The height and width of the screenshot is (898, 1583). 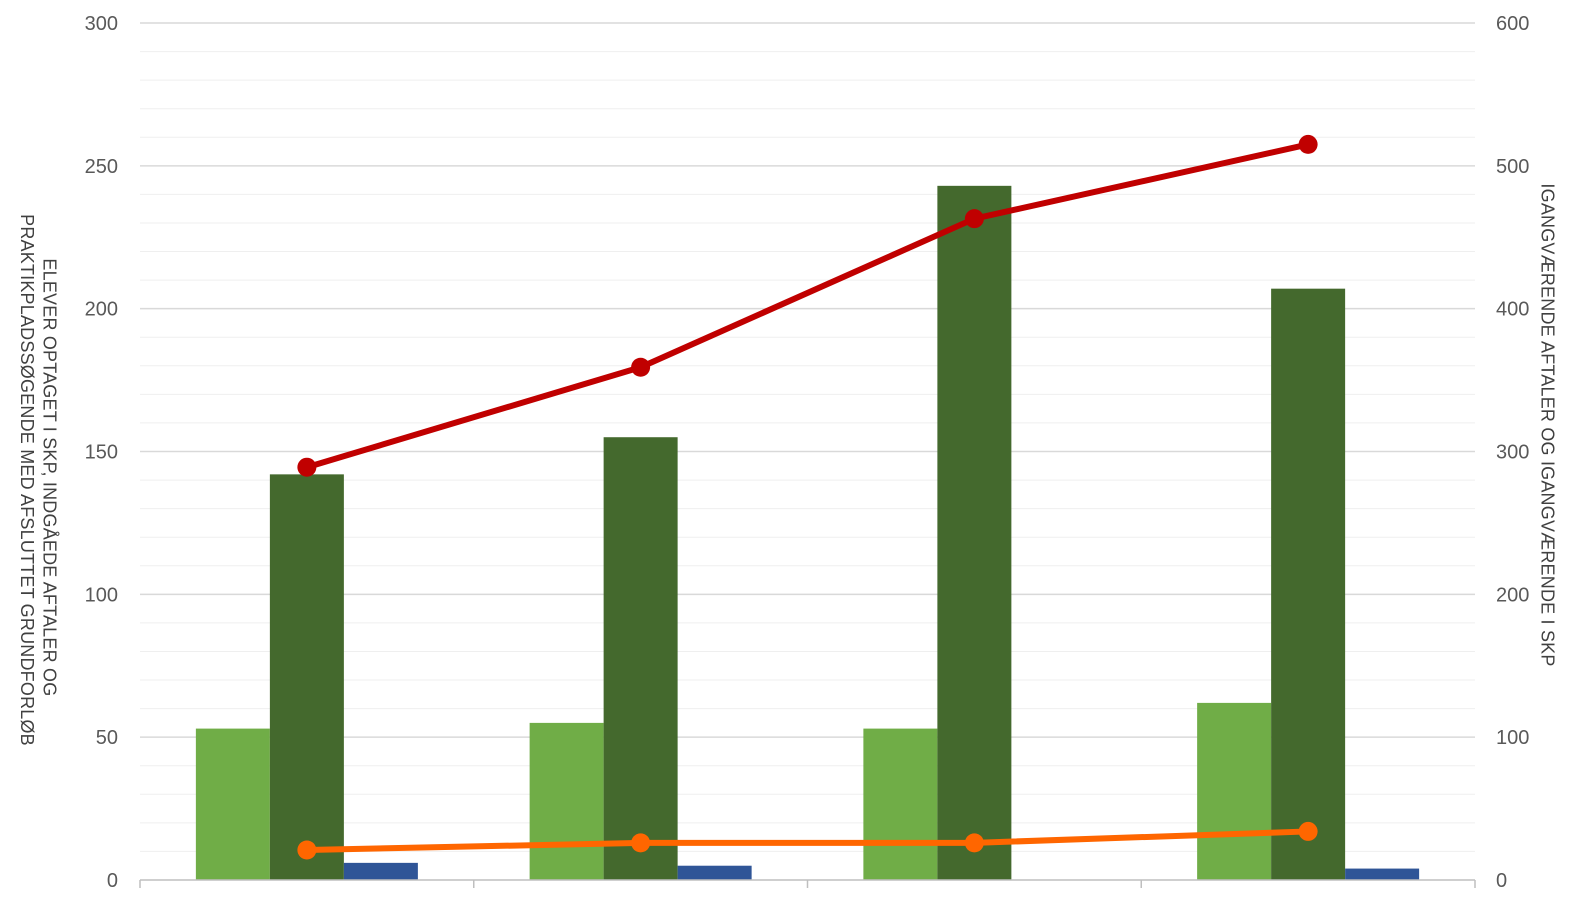 What do you see at coordinates (1512, 738) in the screenshot?
I see `right-tick-label: 100` at bounding box center [1512, 738].